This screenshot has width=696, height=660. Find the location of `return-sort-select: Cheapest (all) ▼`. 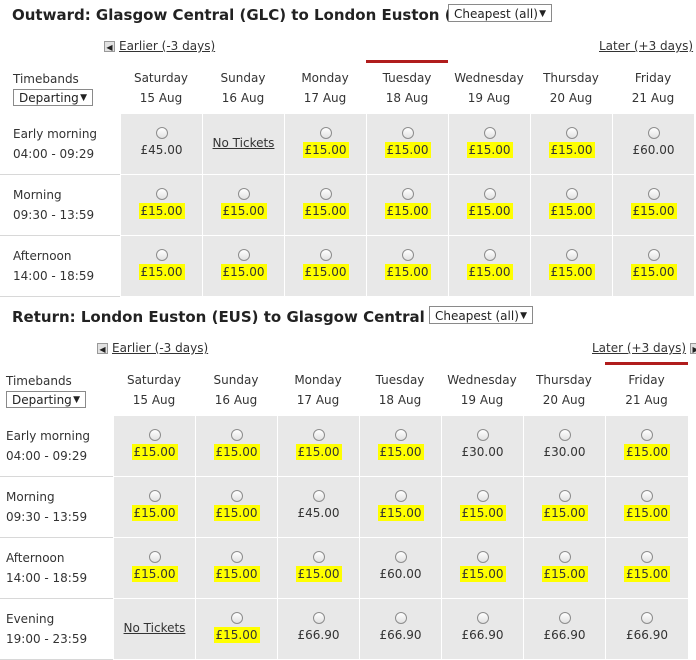

return-sort-select: Cheapest (all) ▼ is located at coordinates (481, 315).